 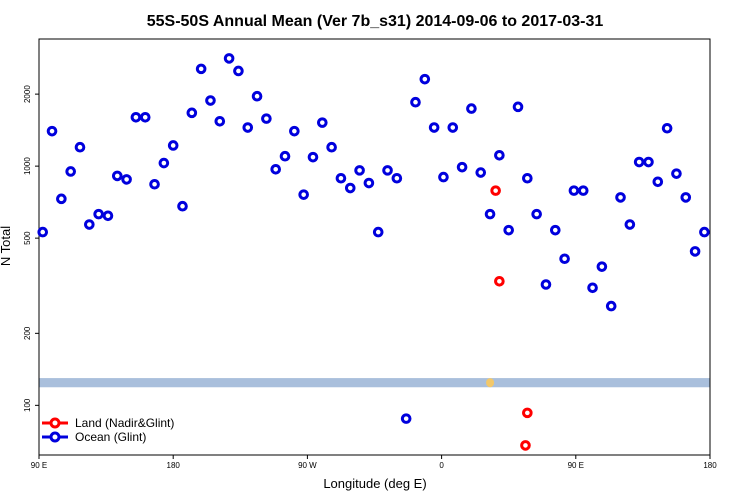 What do you see at coordinates (27, 238) in the screenshot?
I see `y-tick-label: 500` at bounding box center [27, 238].